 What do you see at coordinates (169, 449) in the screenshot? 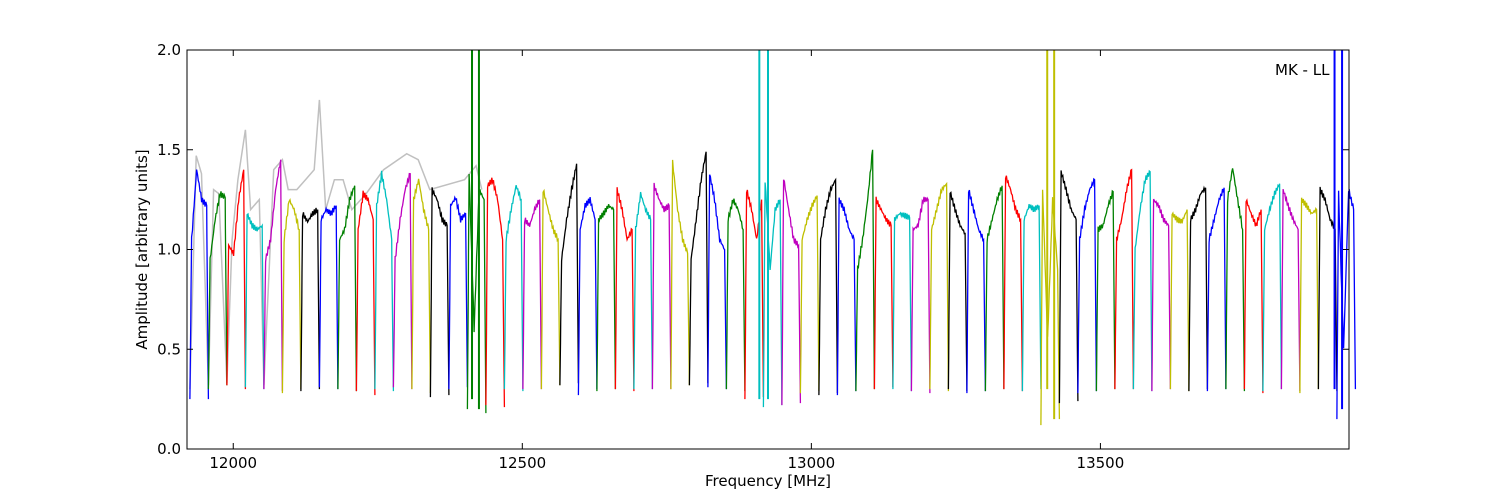
I see `y-tick-label: 0.0` at bounding box center [169, 449].